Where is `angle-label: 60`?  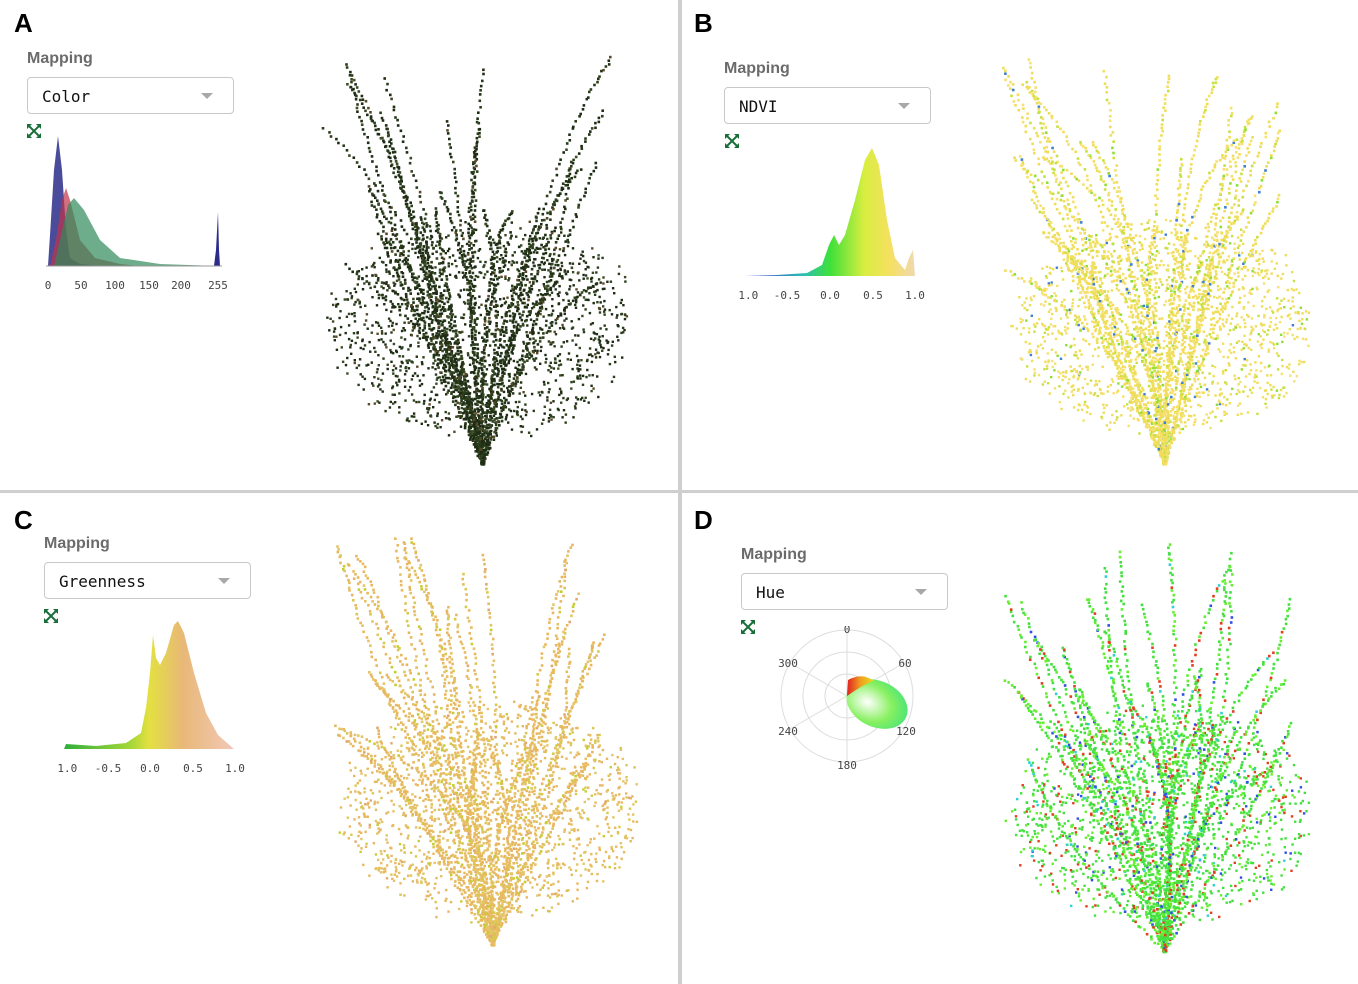 angle-label: 60 is located at coordinates (904, 663).